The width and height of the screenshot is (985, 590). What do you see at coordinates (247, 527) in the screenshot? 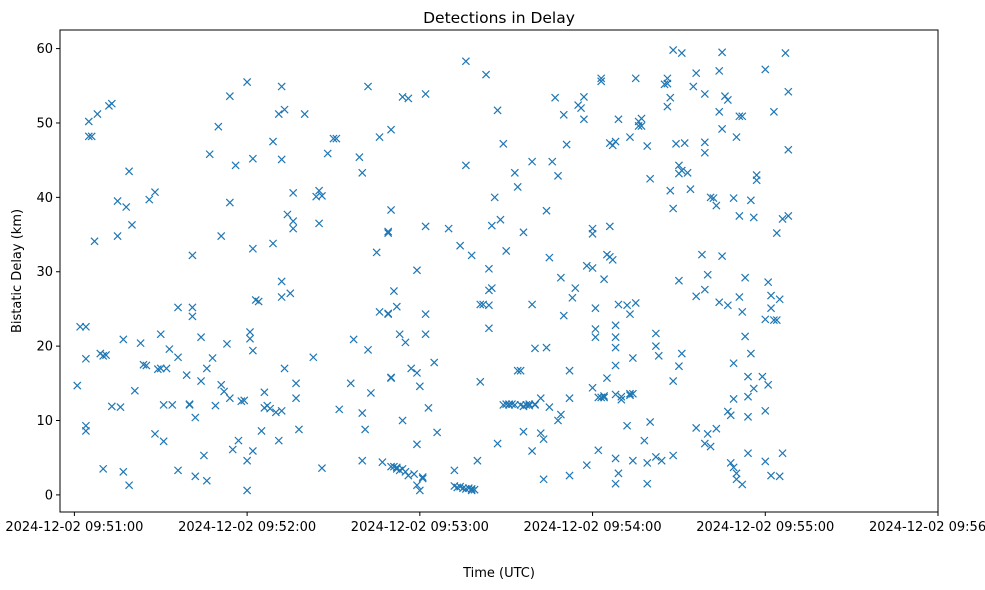
I see `x-tick-label: 2024-12-02 09:52:00` at bounding box center [247, 527].